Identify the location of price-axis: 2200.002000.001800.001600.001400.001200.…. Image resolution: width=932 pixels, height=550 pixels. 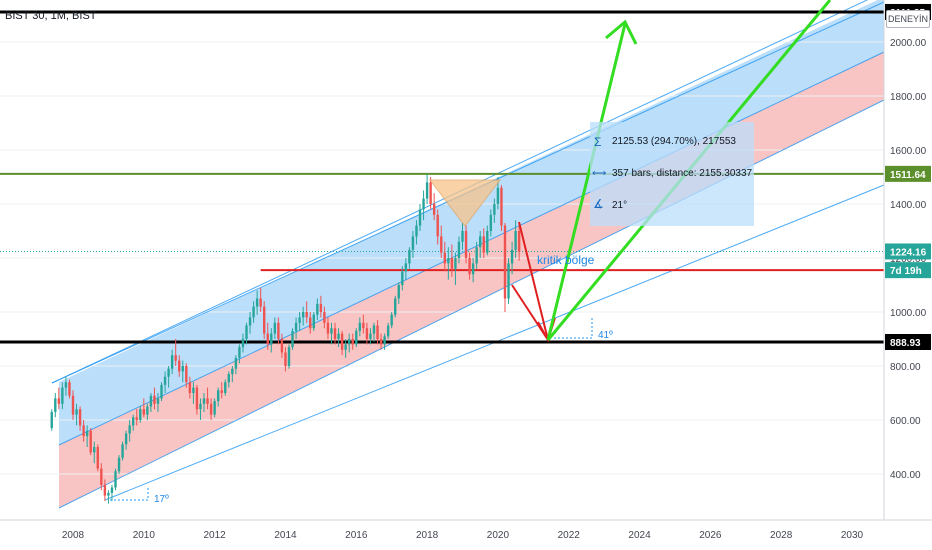
(907, 275).